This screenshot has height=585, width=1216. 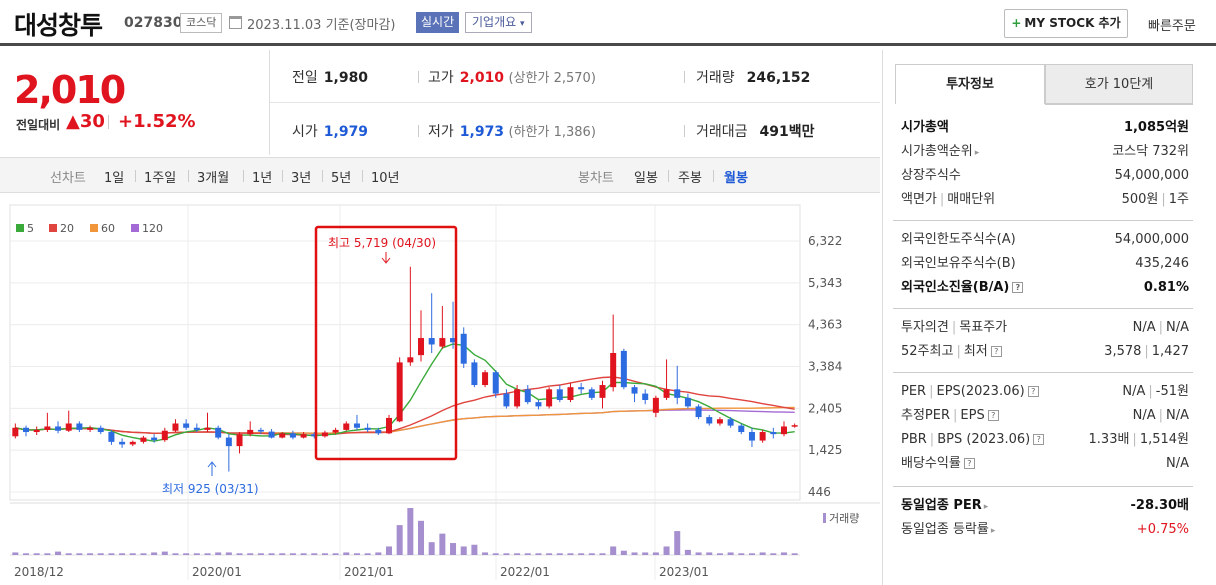 I want to click on open-label: 시가, so click(x=305, y=132).